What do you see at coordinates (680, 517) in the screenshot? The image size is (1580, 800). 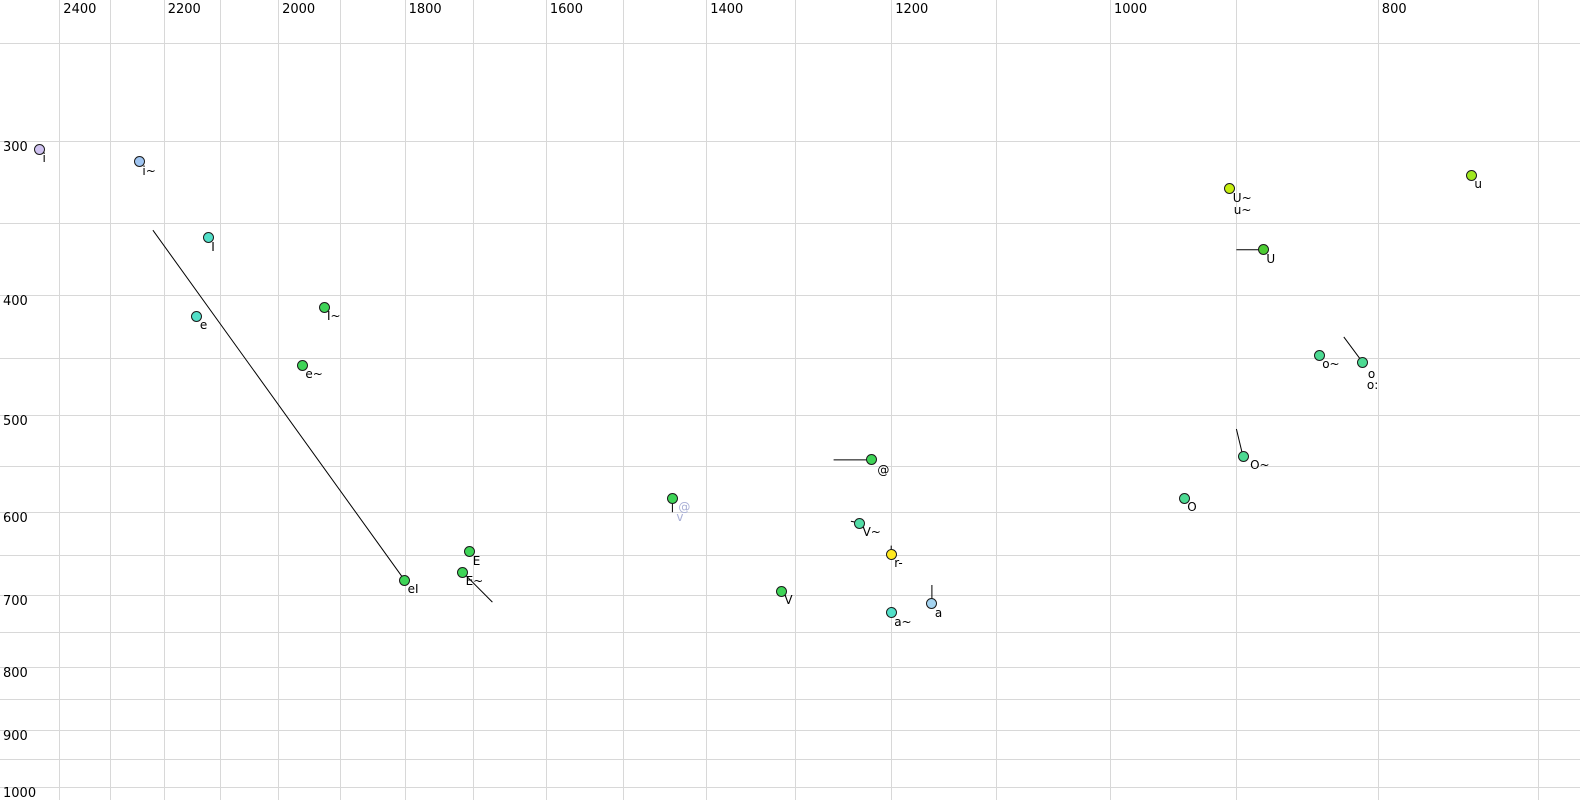 I see `vowel-label-v-10: v` at bounding box center [680, 517].